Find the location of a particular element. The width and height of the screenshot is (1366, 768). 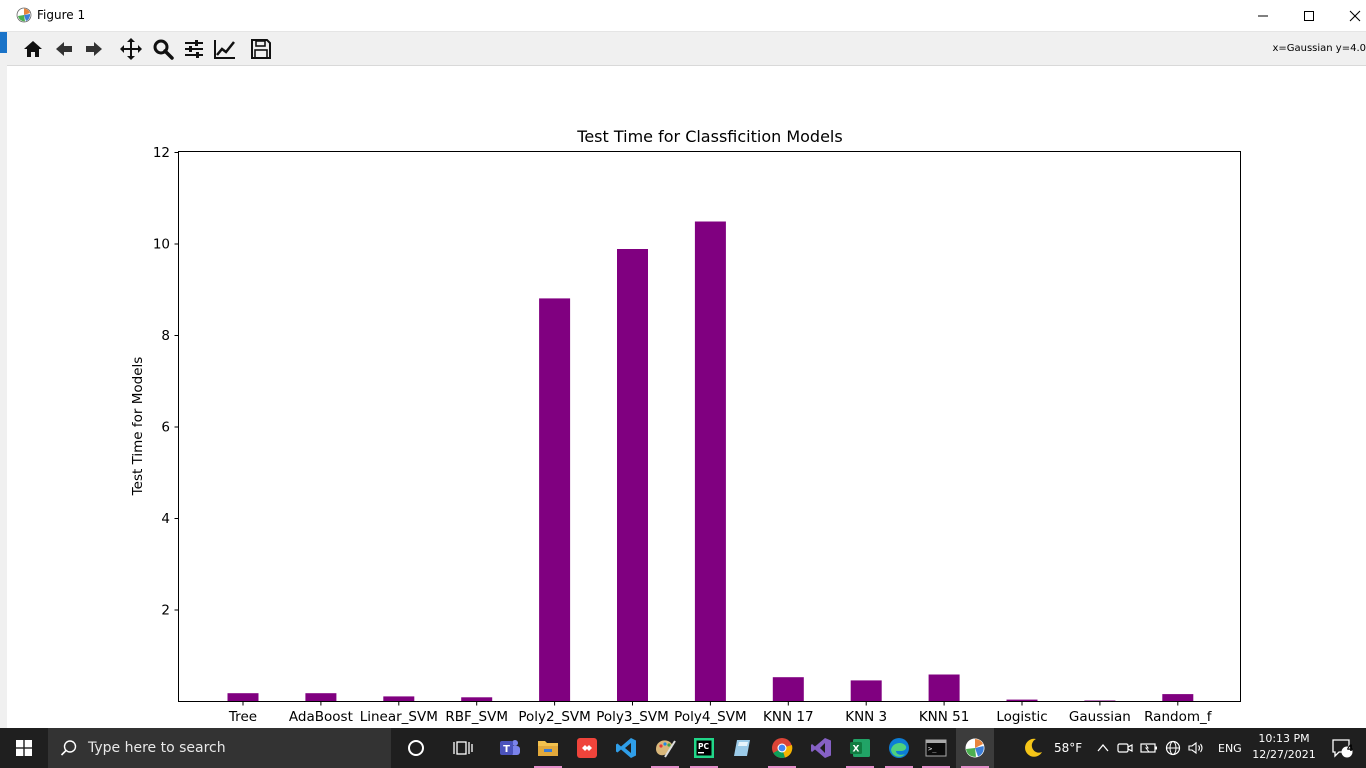

forward-button is located at coordinates (94, 49).